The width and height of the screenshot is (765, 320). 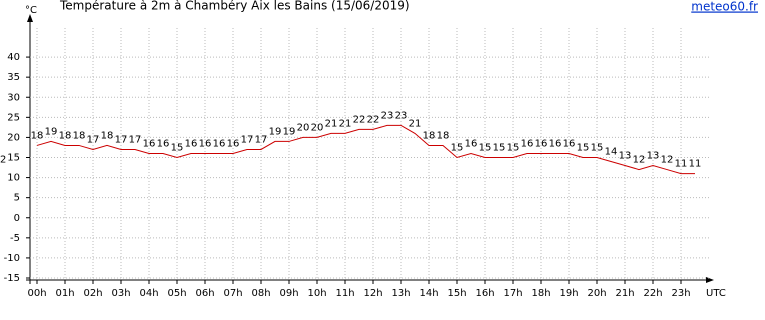 I want to click on x-tick-label: 01h, so click(x=64, y=293).